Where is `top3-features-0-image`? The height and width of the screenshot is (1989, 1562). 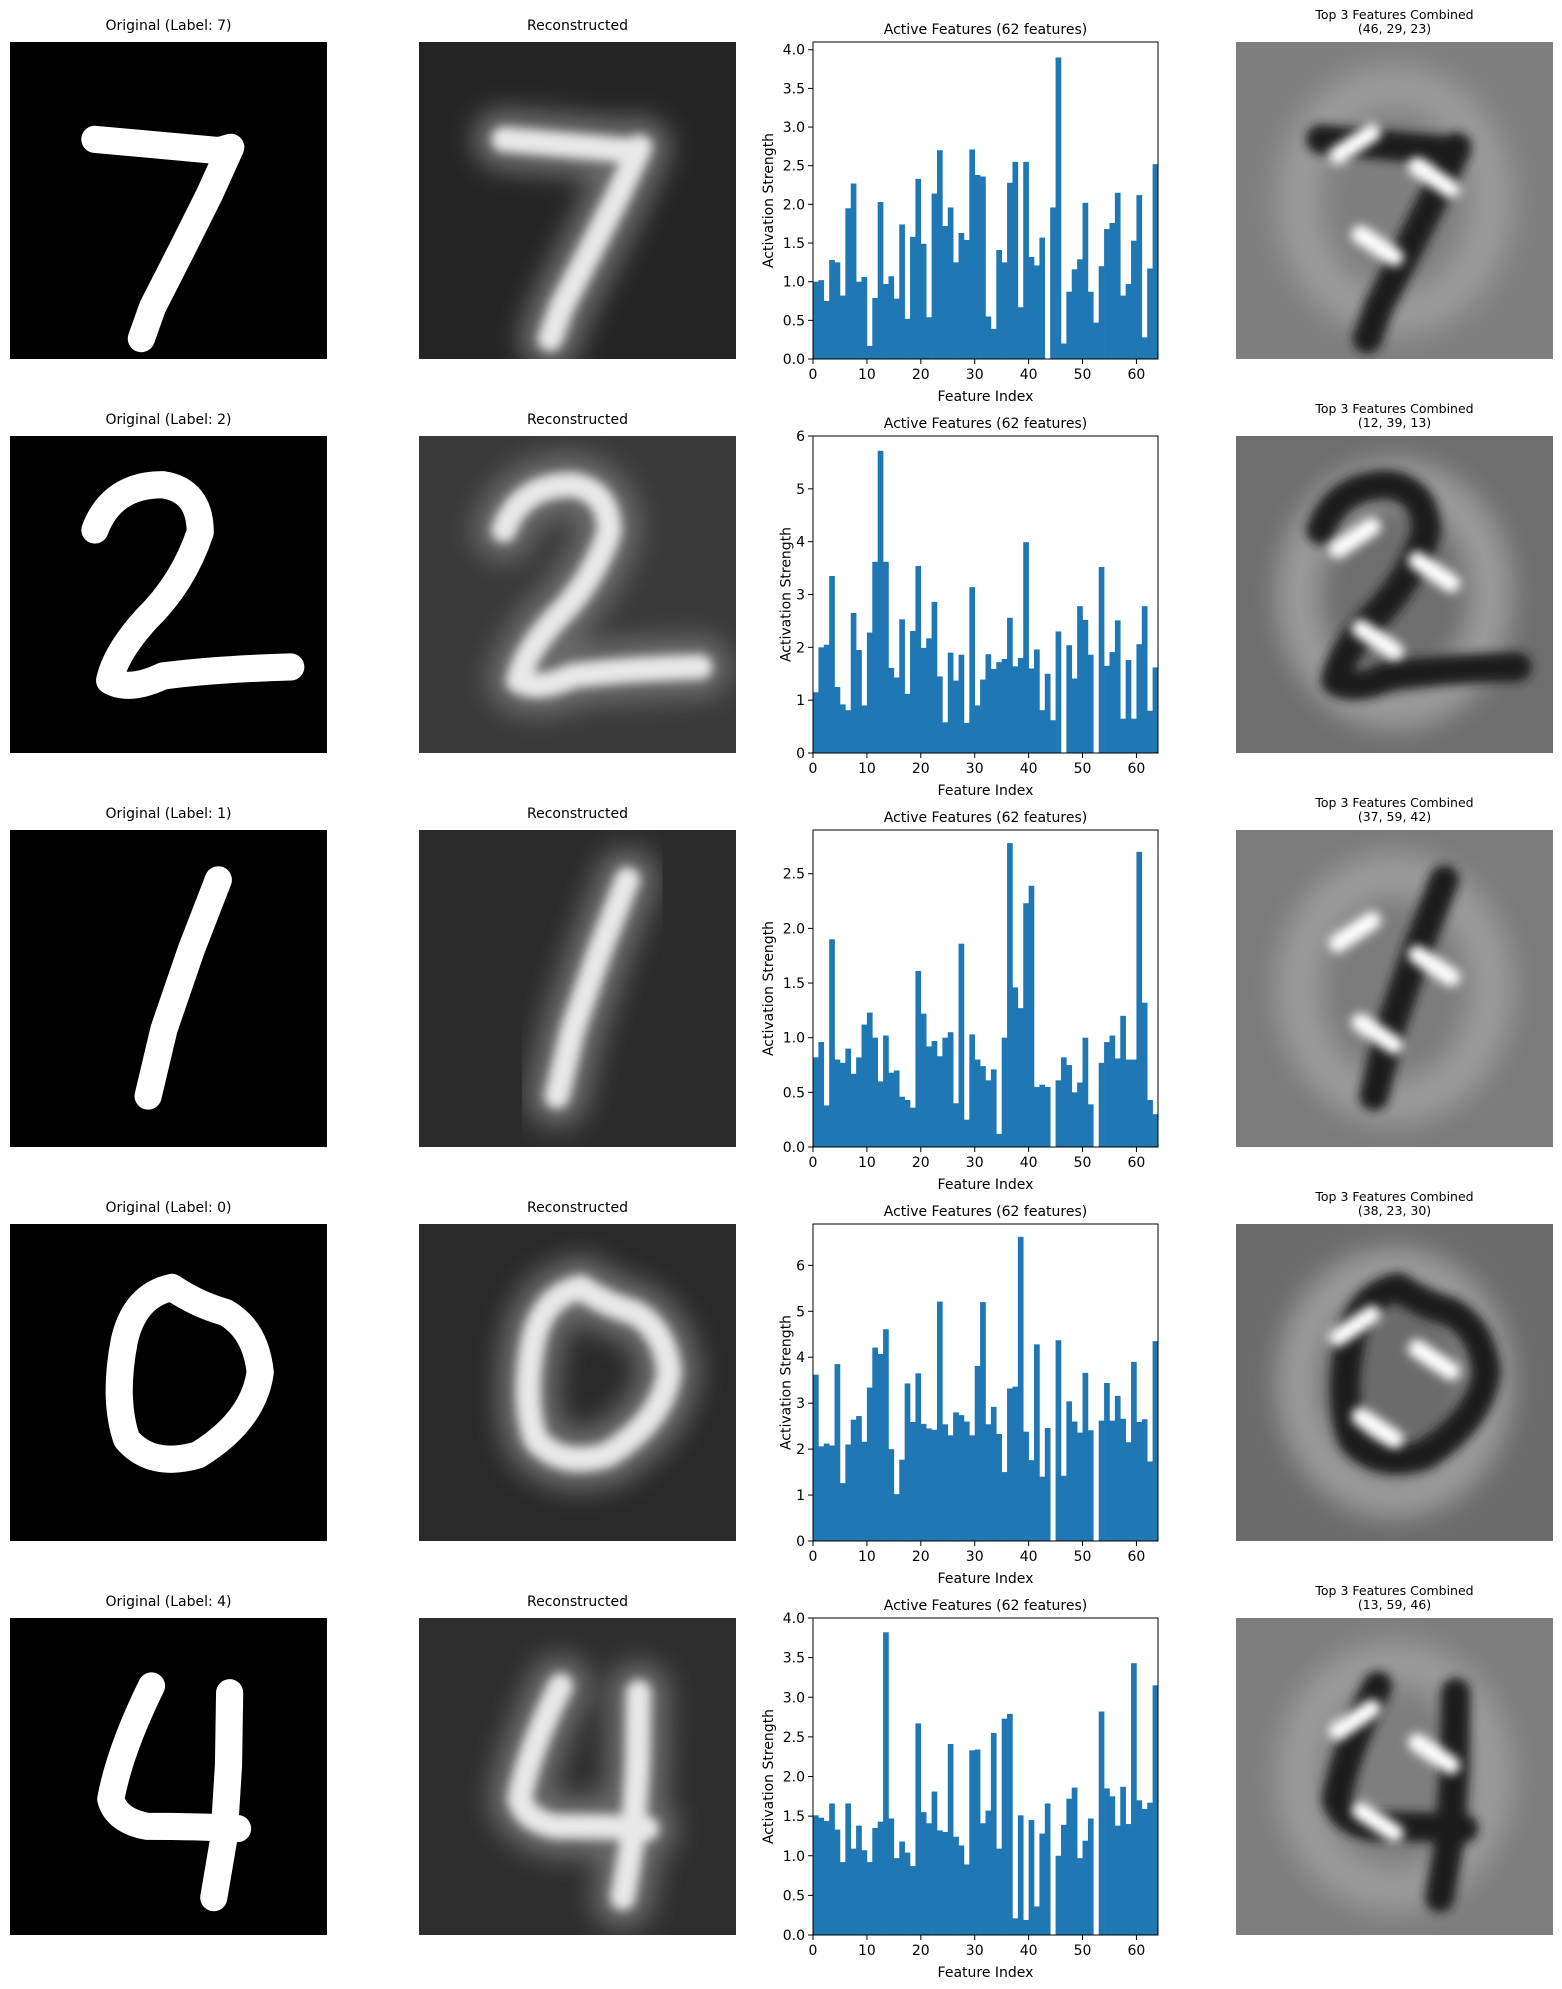
top3-features-0-image is located at coordinates (1394, 1382).